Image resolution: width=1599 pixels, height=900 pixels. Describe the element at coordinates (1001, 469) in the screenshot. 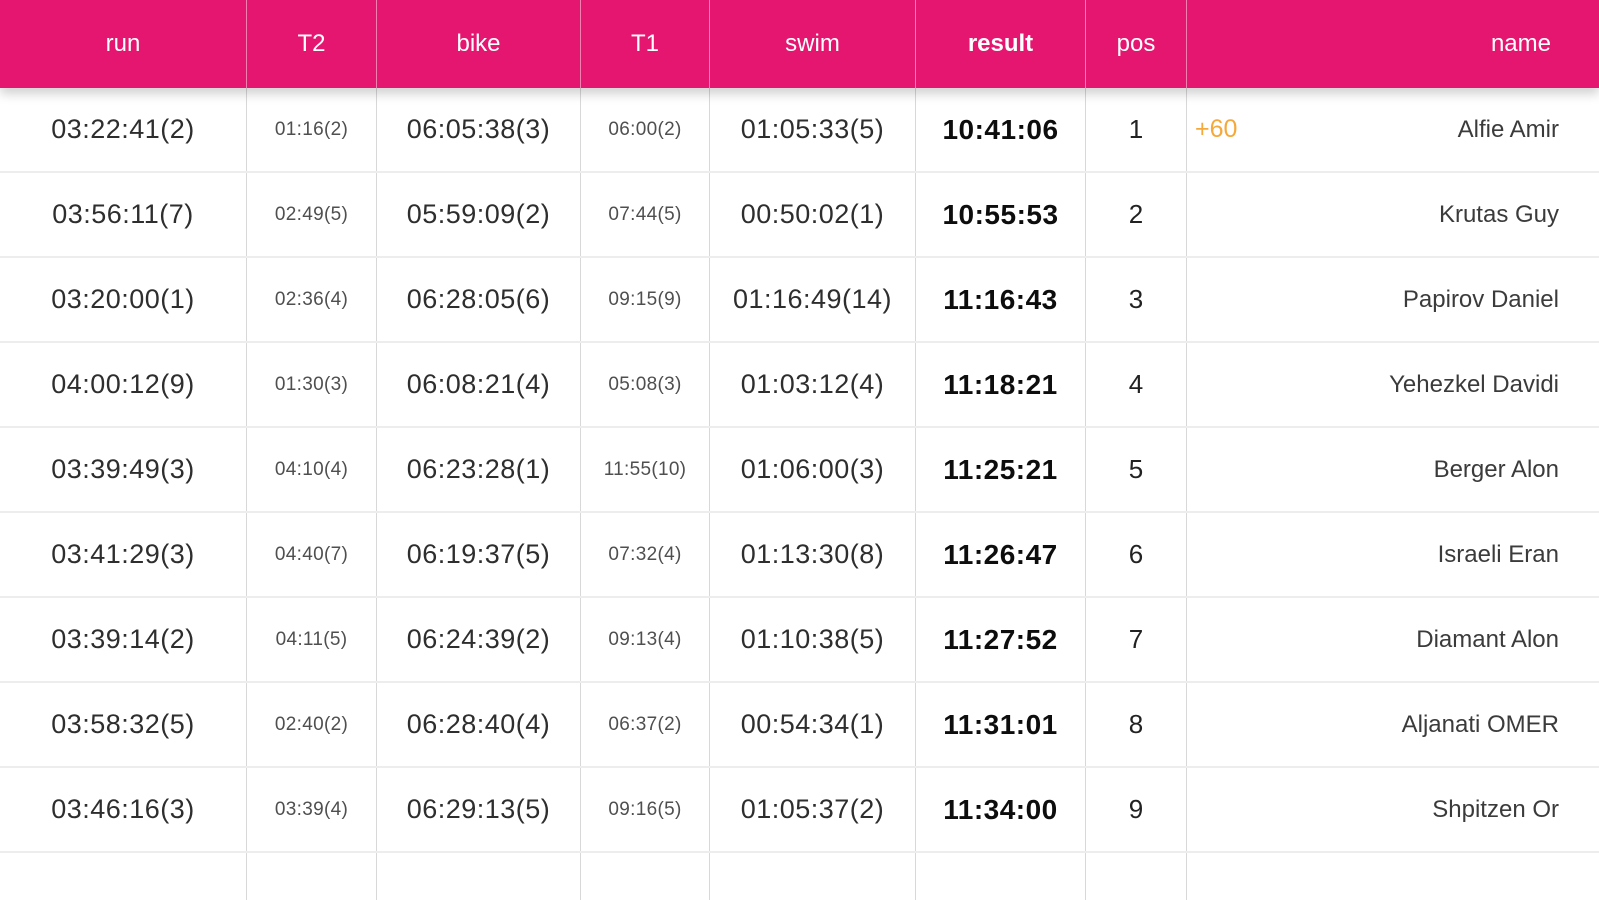

I see `result-cell: 11:25:21` at that location.